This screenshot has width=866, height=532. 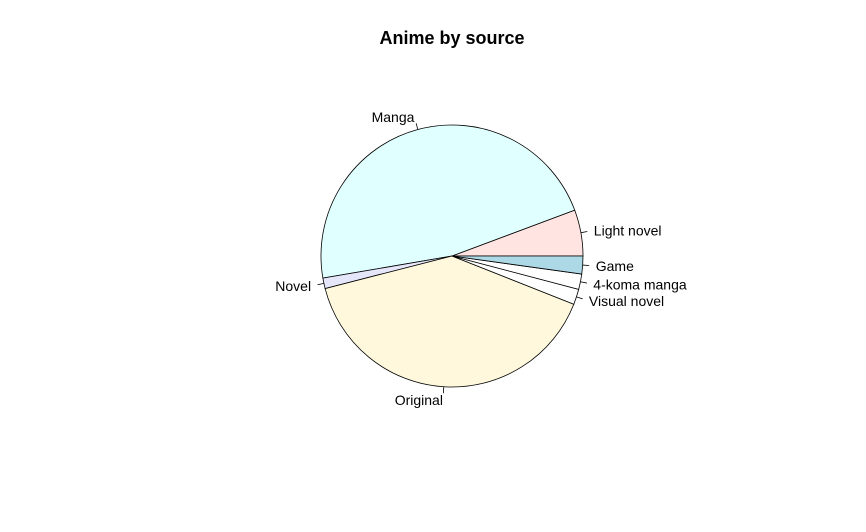 What do you see at coordinates (449, 321) in the screenshot?
I see `pie-slice-original` at bounding box center [449, 321].